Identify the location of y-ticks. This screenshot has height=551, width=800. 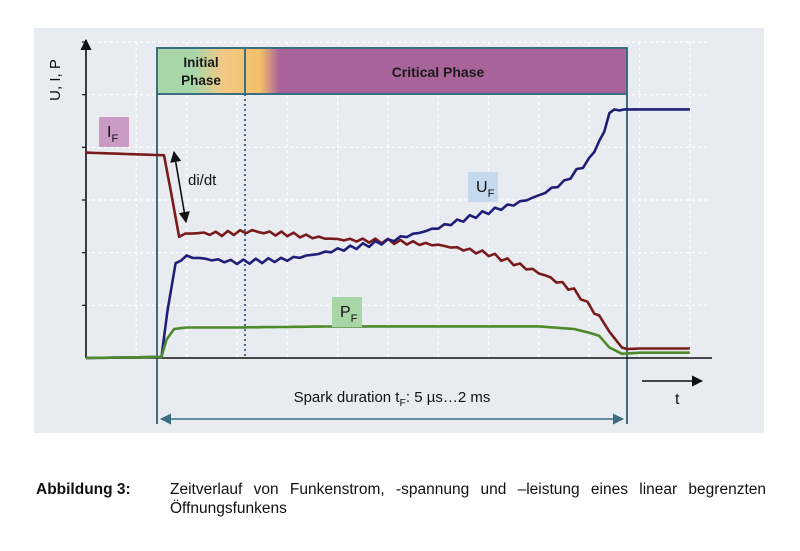
(84, 173).